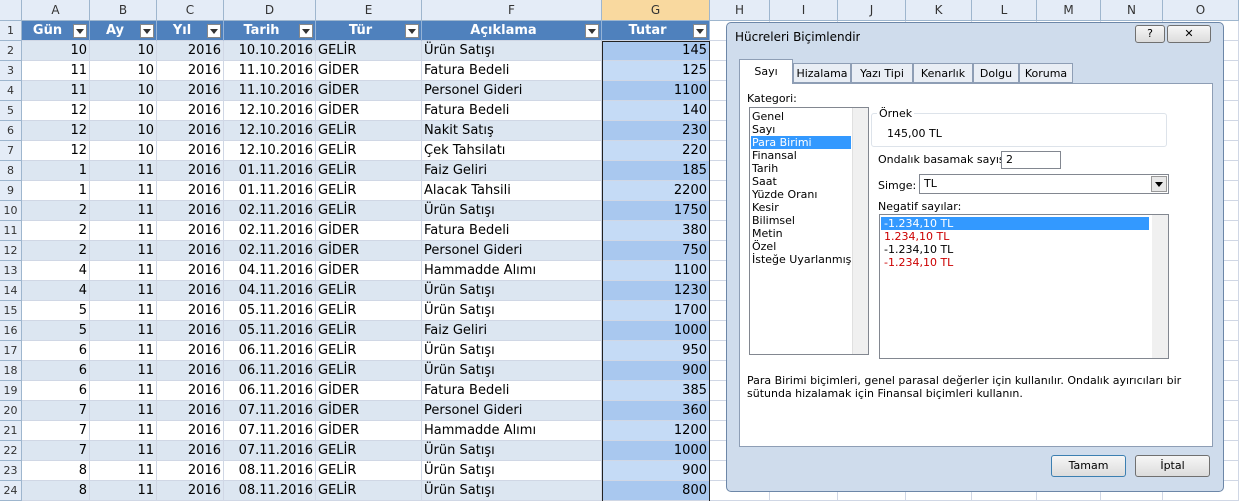 This screenshot has width=1239, height=501. What do you see at coordinates (1201, 10) in the screenshot?
I see `column-header: O` at bounding box center [1201, 10].